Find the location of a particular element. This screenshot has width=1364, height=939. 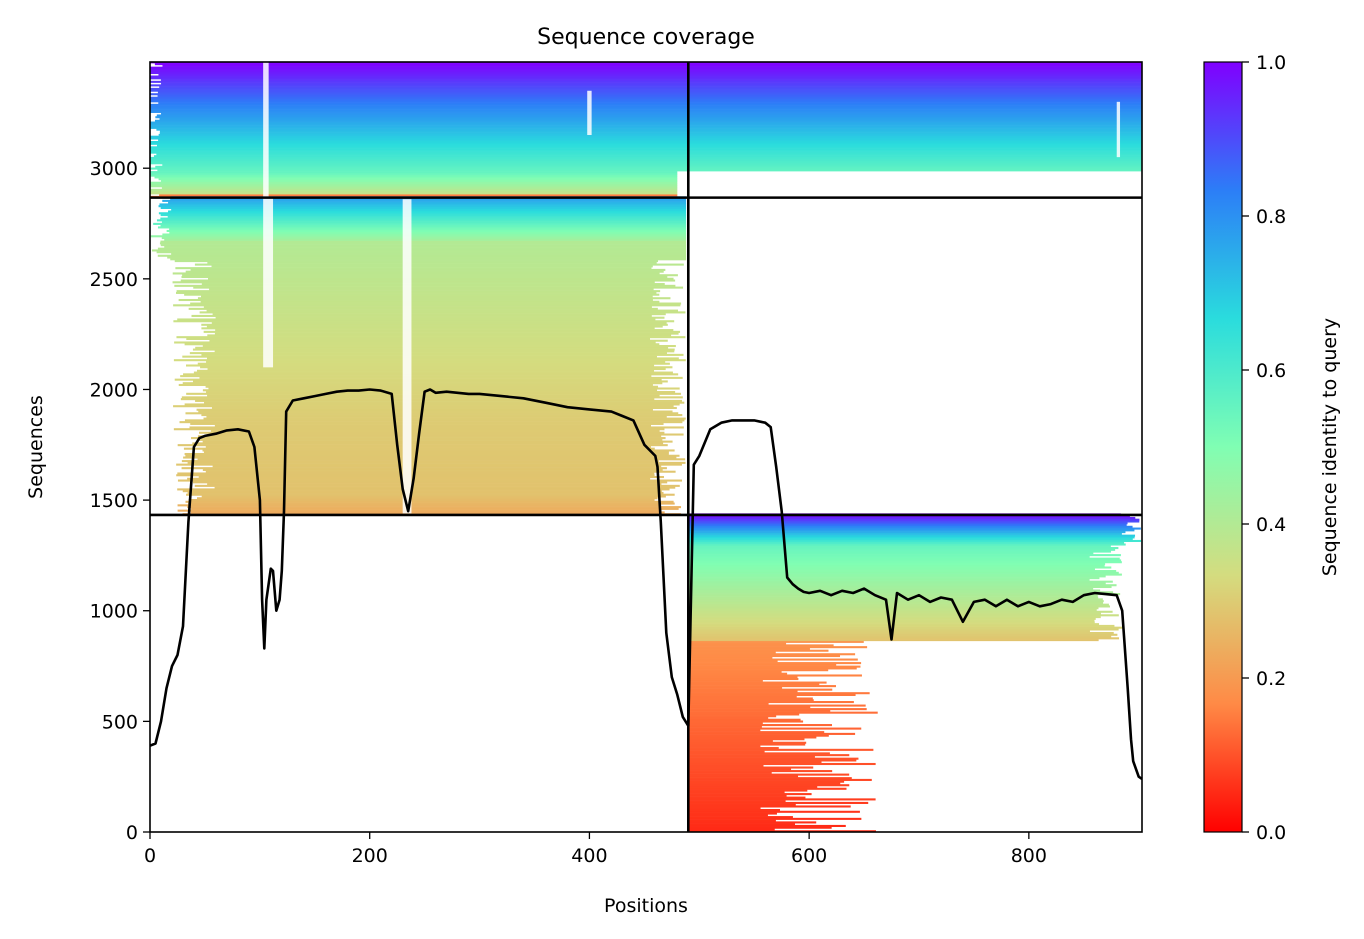

colorbar-tick-label: 0.6 is located at coordinates (1271, 371).